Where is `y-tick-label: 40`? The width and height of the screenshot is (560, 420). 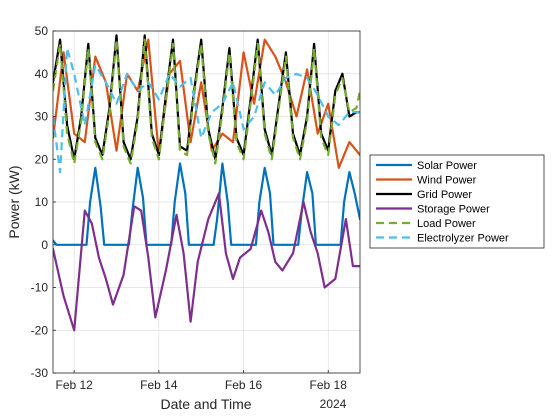
y-tick-label: 40 is located at coordinates (42, 74).